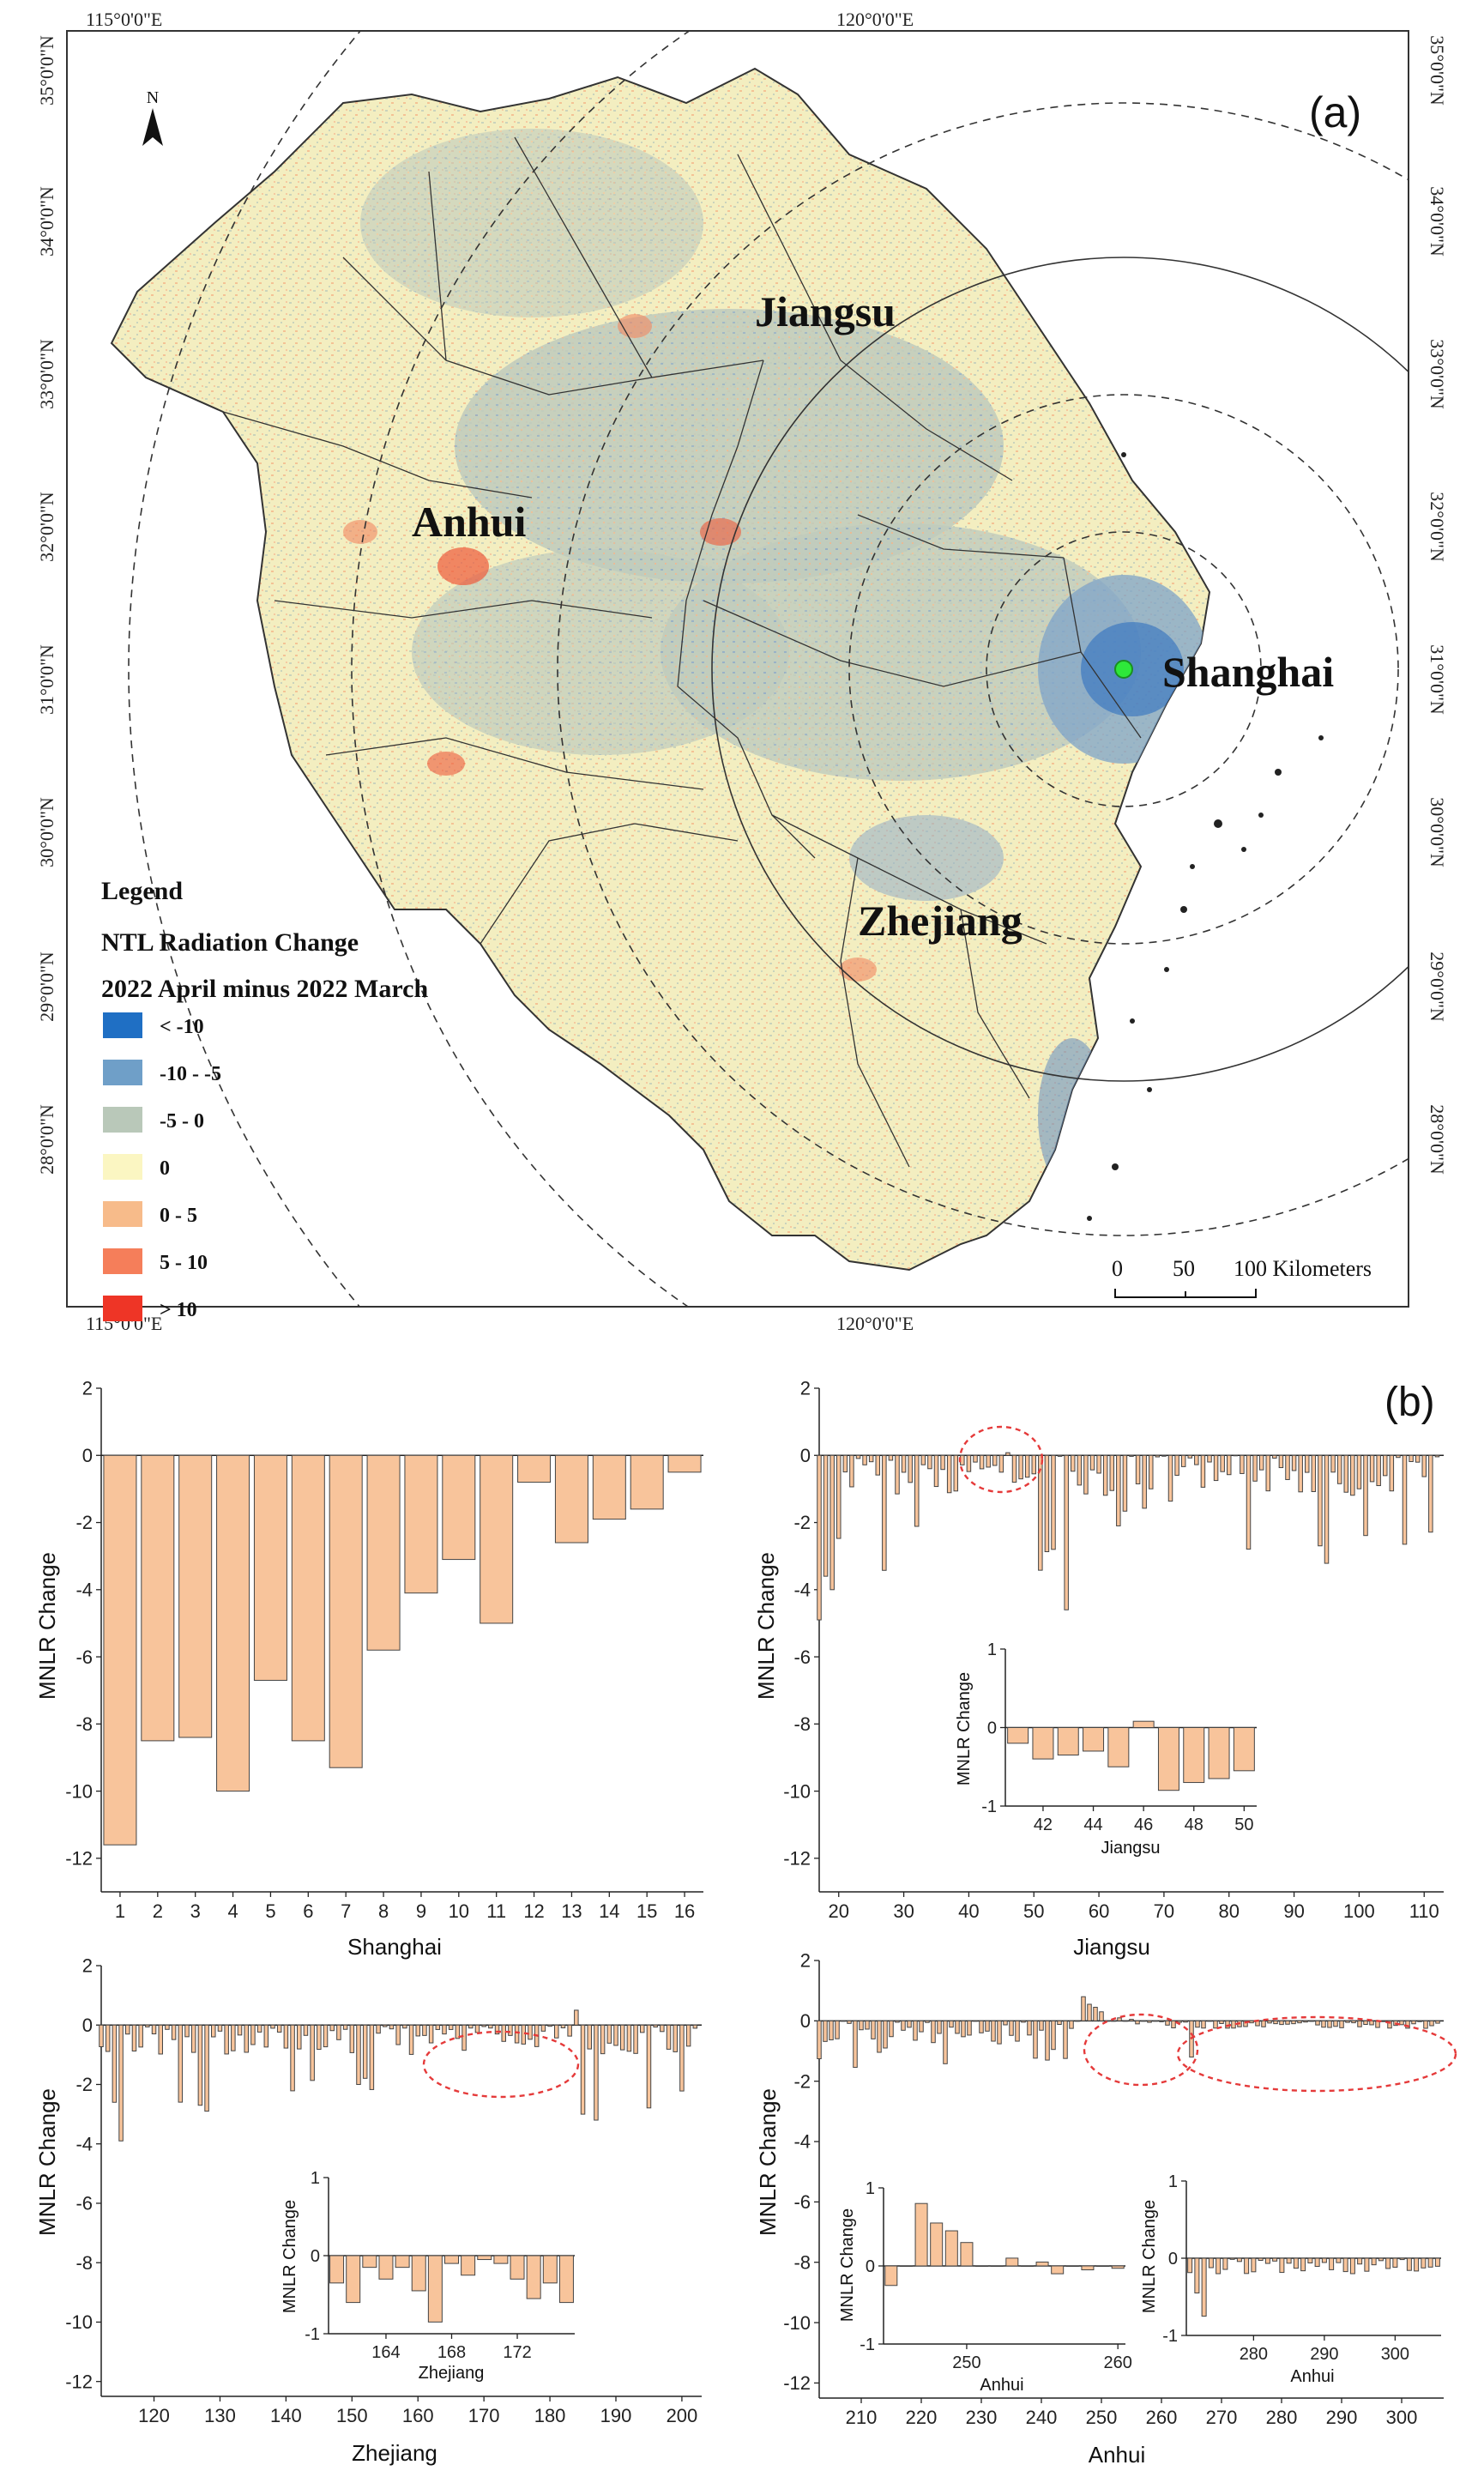  What do you see at coordinates (158, 1911) in the screenshot?
I see `x-tick-label: 2` at bounding box center [158, 1911].